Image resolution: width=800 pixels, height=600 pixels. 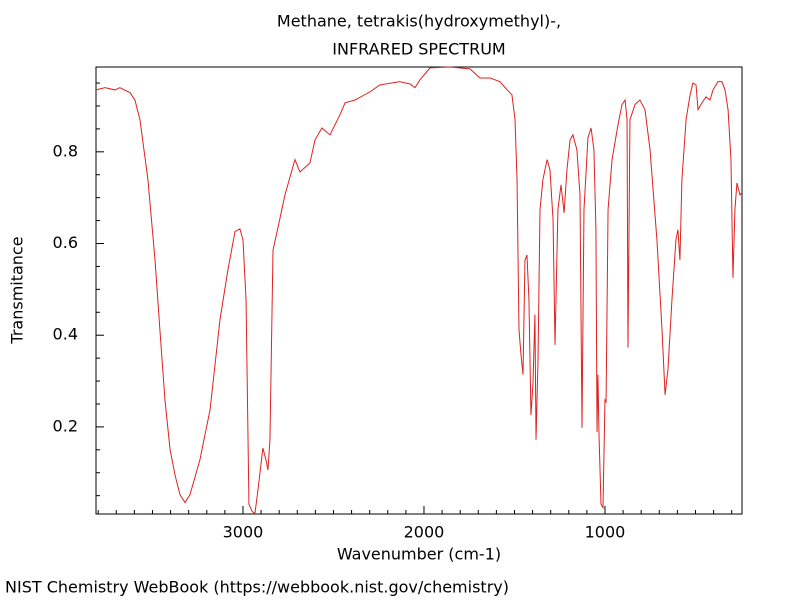 What do you see at coordinates (65, 425) in the screenshot?
I see `y-tick-label: 0.2` at bounding box center [65, 425].